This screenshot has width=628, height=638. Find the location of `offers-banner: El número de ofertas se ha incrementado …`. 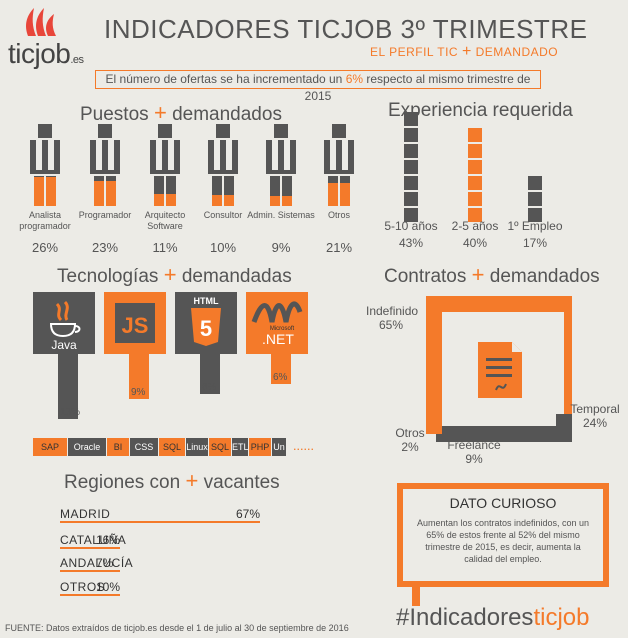

offers-banner: El número de ofertas se ha incrementado … is located at coordinates (318, 86).